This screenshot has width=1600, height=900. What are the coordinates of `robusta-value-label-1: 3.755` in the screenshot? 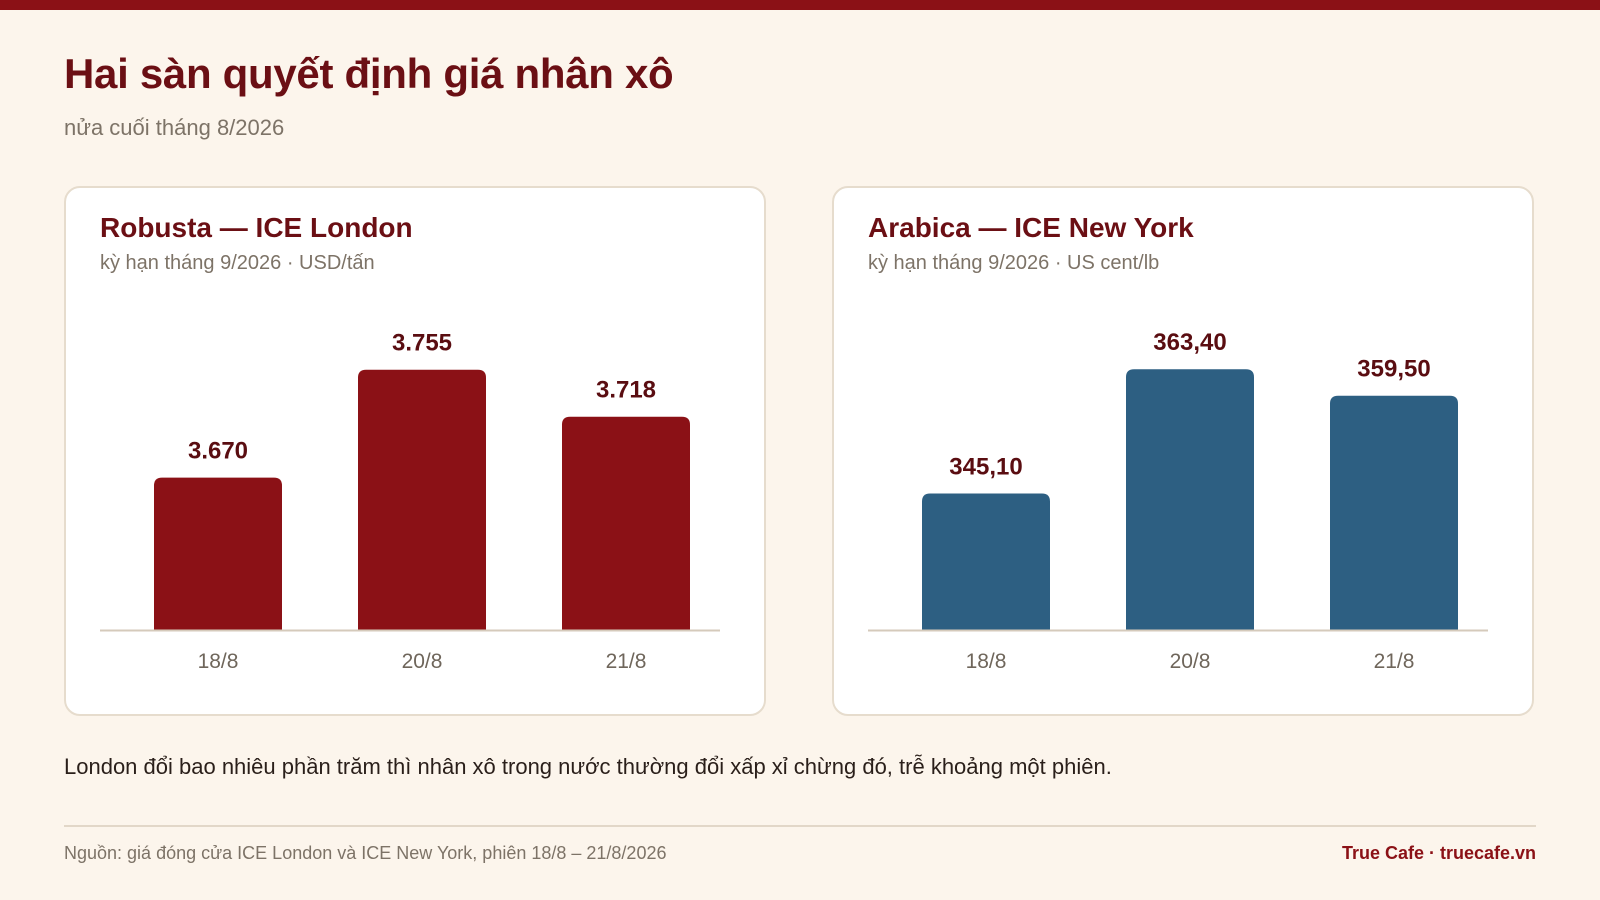 It's located at (422, 343).